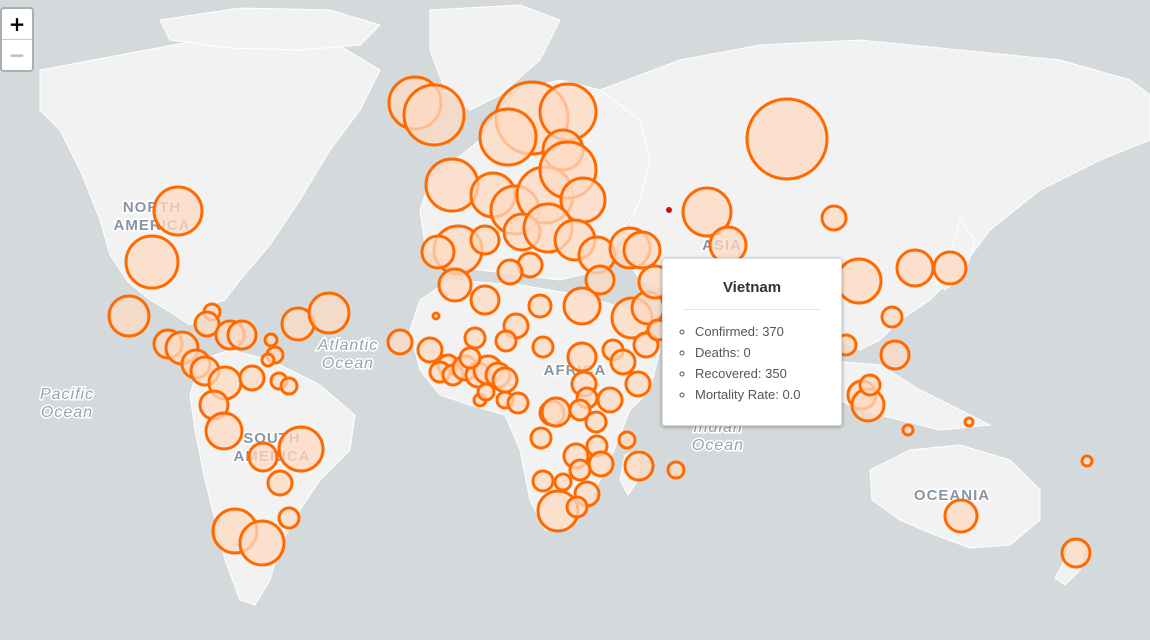 Image resolution: width=1150 pixels, height=640 pixels. Describe the element at coordinates (735, 394) in the screenshot. I see `mortality-rate-label: Mortality Rate` at that location.